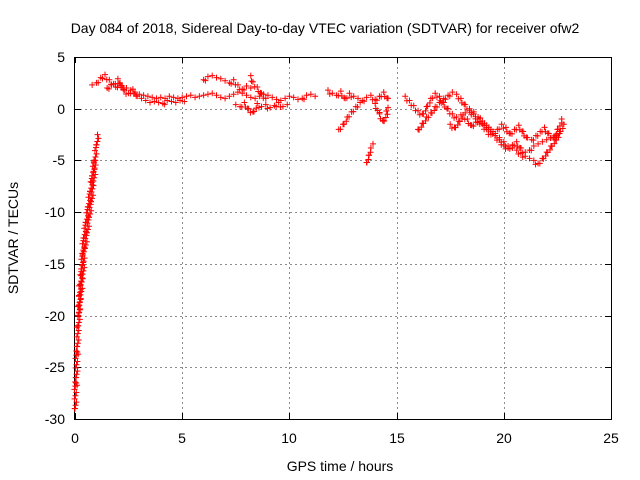  What do you see at coordinates (61, 57) in the screenshot?
I see `y-tick-label: 5` at bounding box center [61, 57].